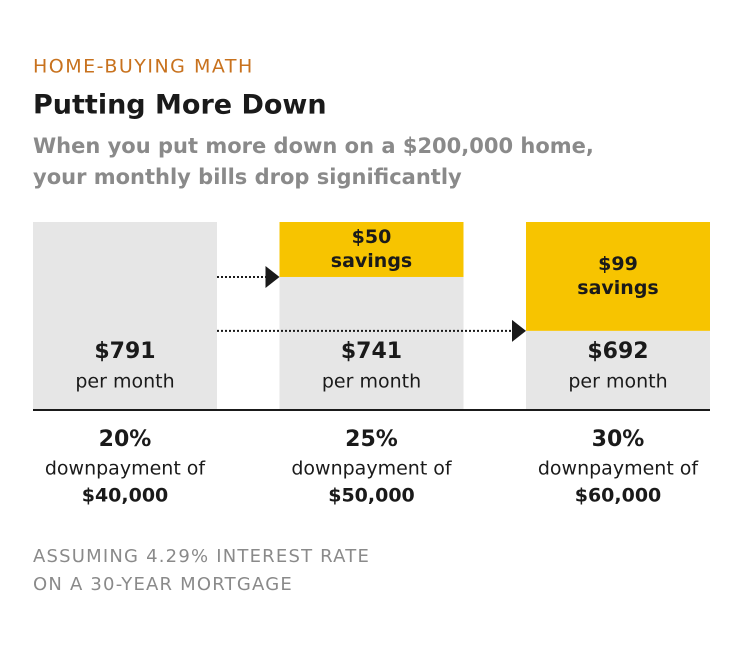  I want to click on x-tick-label: 20%, so click(125, 439).